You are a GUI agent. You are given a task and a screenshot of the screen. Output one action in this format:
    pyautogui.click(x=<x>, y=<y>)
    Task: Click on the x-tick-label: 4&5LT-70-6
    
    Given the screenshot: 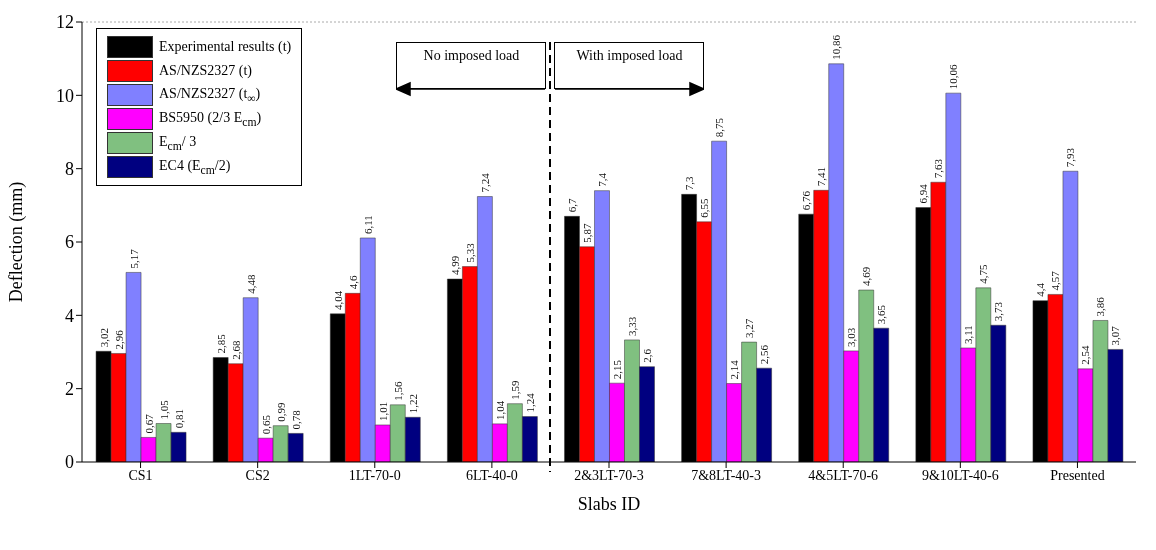 What is the action you would take?
    pyautogui.click(x=843, y=475)
    